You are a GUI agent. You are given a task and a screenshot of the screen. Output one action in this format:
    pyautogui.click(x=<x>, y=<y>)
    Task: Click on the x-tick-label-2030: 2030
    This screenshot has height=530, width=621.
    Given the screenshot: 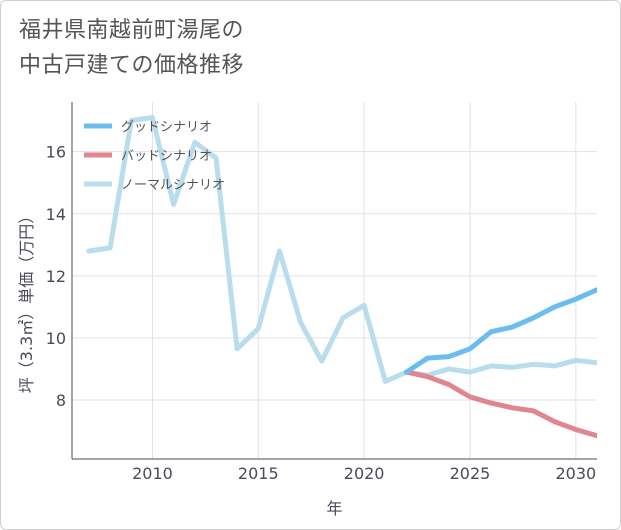 What is the action you would take?
    pyautogui.click(x=575, y=473)
    